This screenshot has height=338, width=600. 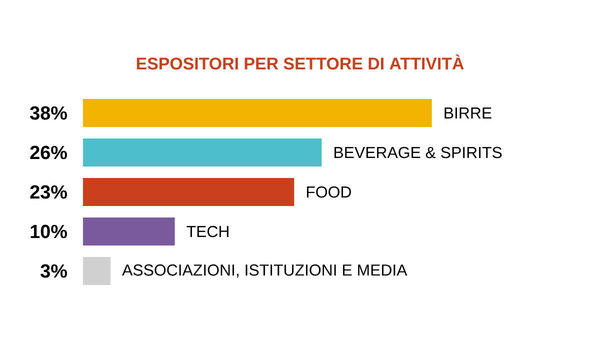 I want to click on y-tick-label: BIRRE, so click(x=468, y=113).